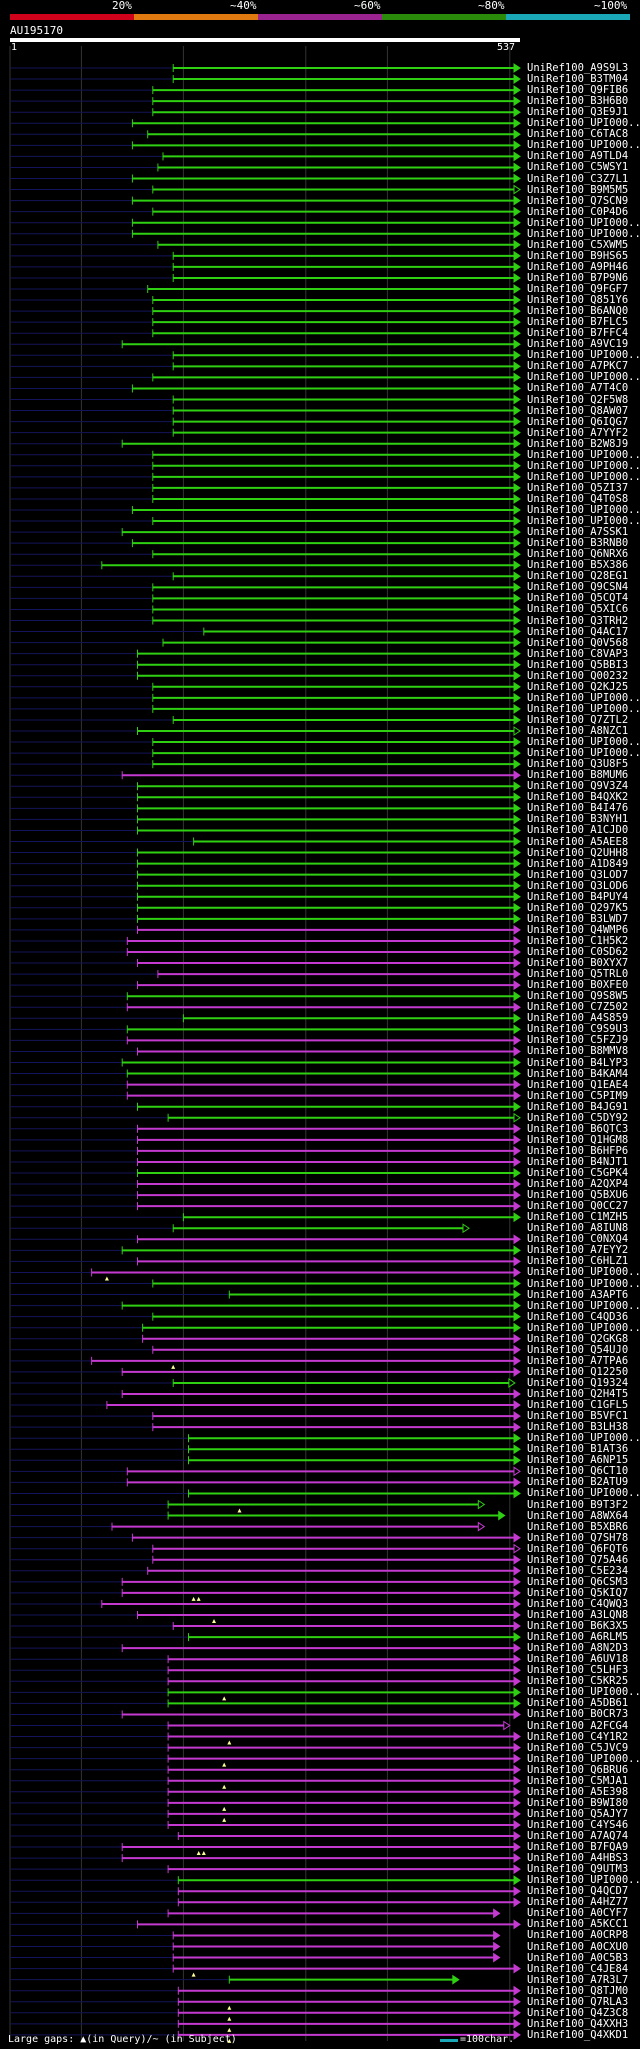  Describe the element at coordinates (578, 1847) in the screenshot. I see `hit-label: UniRef100_B7FQA9` at that location.